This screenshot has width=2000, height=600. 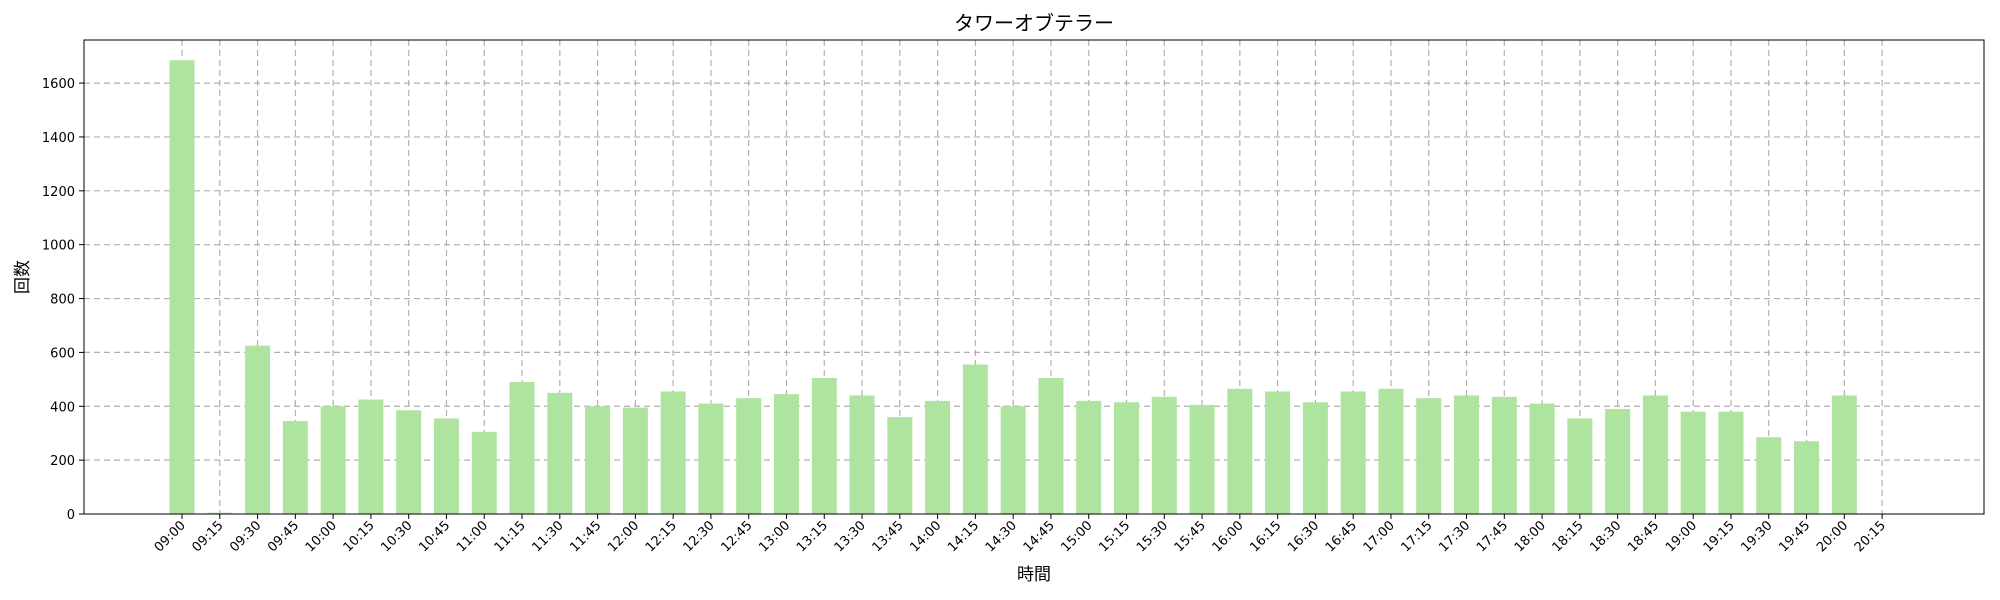 I want to click on x-tick-label: 17:45, so click(x=1492, y=536).